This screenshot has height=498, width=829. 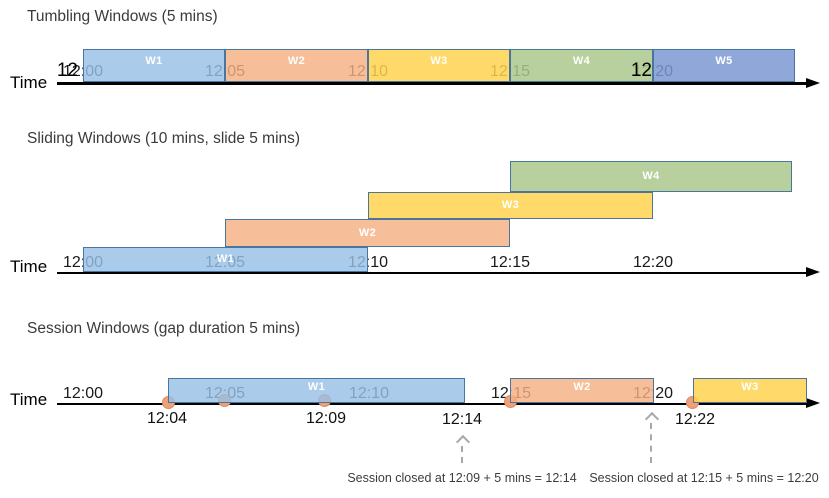 I want to click on section-title: Session Windows (gap duration 5 mins), so click(x=164, y=328).